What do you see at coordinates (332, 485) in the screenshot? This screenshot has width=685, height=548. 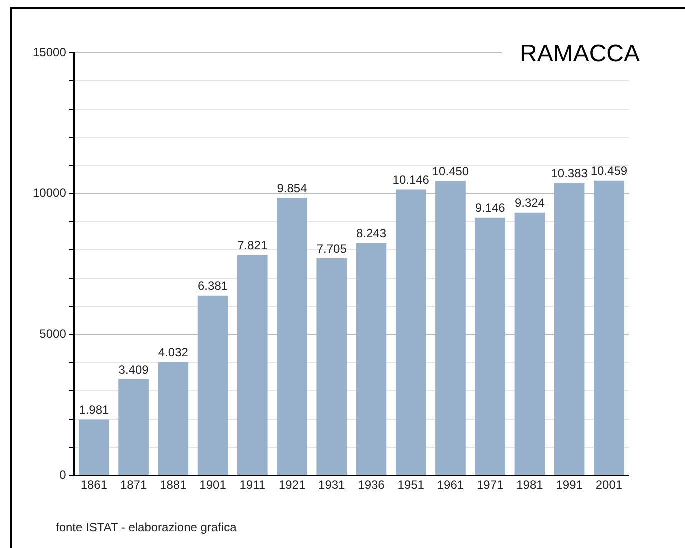 I see `x-tick-label: 1931` at bounding box center [332, 485].